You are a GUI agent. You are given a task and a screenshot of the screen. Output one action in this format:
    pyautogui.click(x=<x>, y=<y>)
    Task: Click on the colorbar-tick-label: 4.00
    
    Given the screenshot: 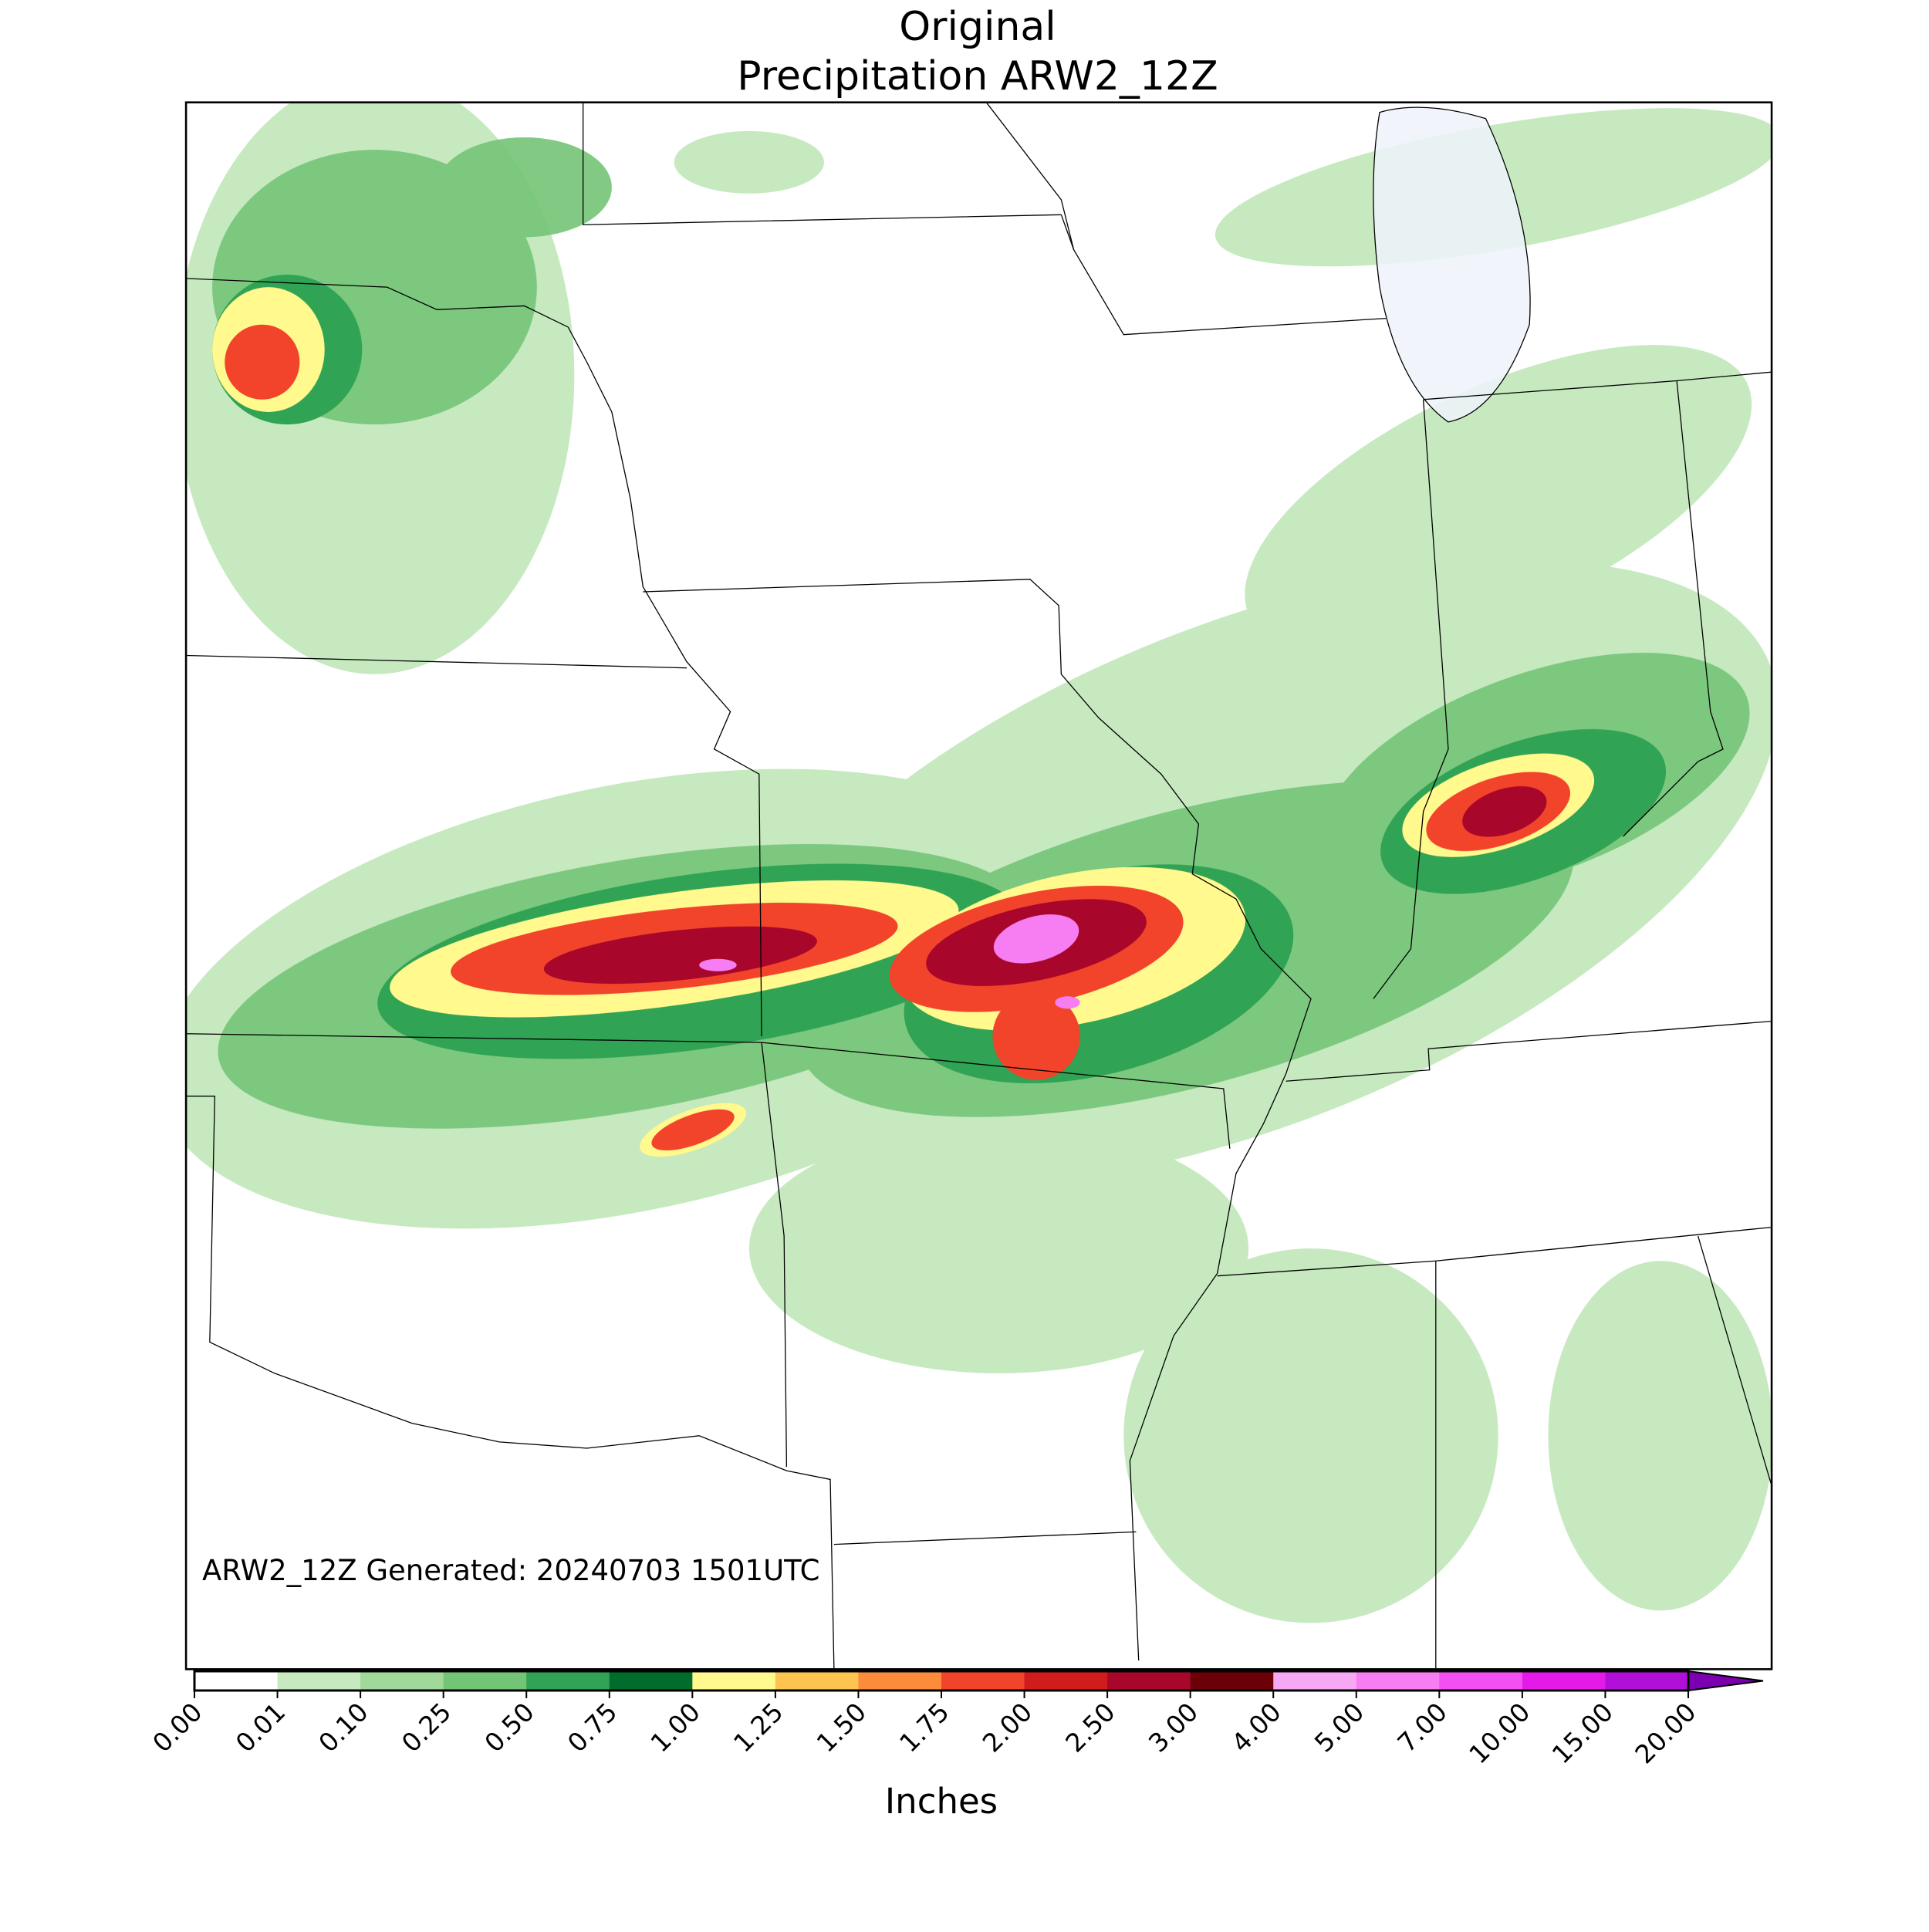 What is the action you would take?
    pyautogui.click(x=1256, y=1727)
    